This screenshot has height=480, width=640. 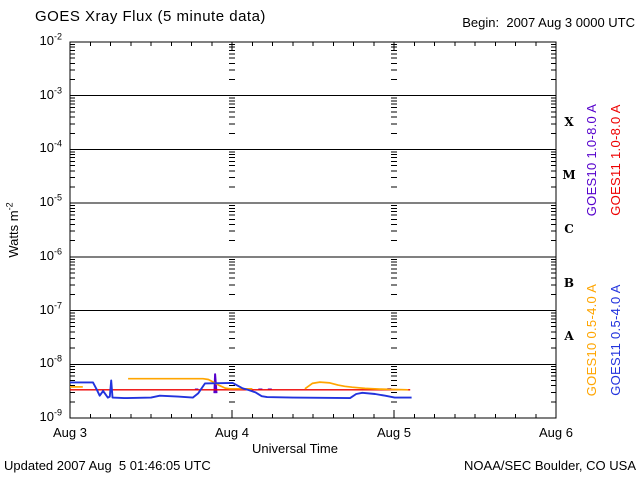 What do you see at coordinates (50, 308) in the screenshot?
I see `y-tick-label-10e-7: 10⁻⁷` at bounding box center [50, 308].